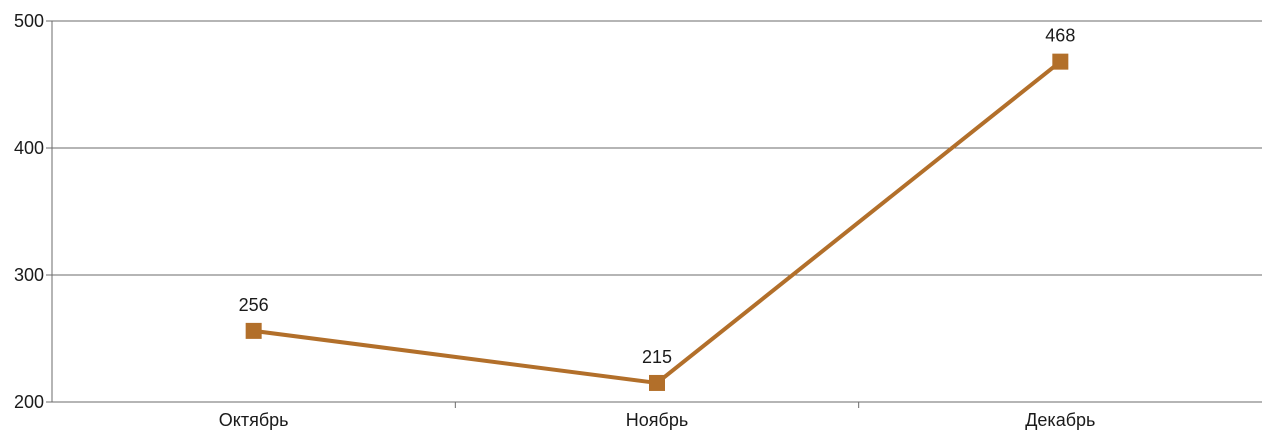 This screenshot has height=435, width=1262. What do you see at coordinates (1060, 36) in the screenshot?
I see `data-label: 468` at bounding box center [1060, 36].